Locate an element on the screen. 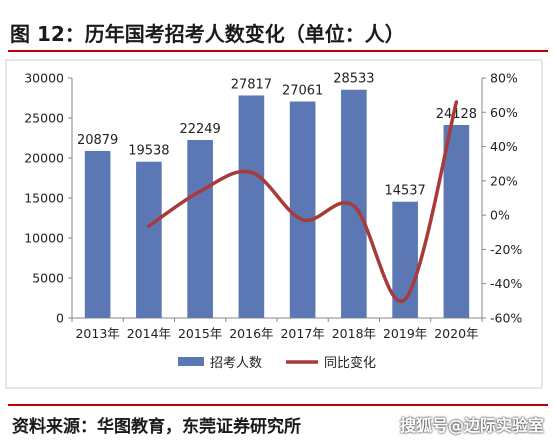 This screenshot has height=442, width=554. right-tick-label: 60% is located at coordinates (504, 112).